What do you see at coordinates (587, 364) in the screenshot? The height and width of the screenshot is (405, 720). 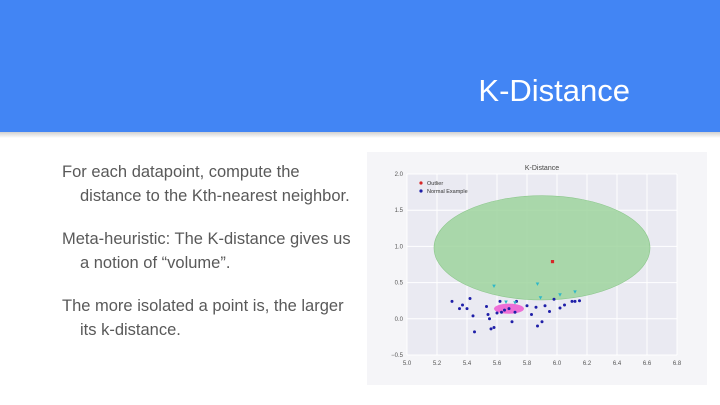 I see `x-tick-label: 6.2` at bounding box center [587, 364].